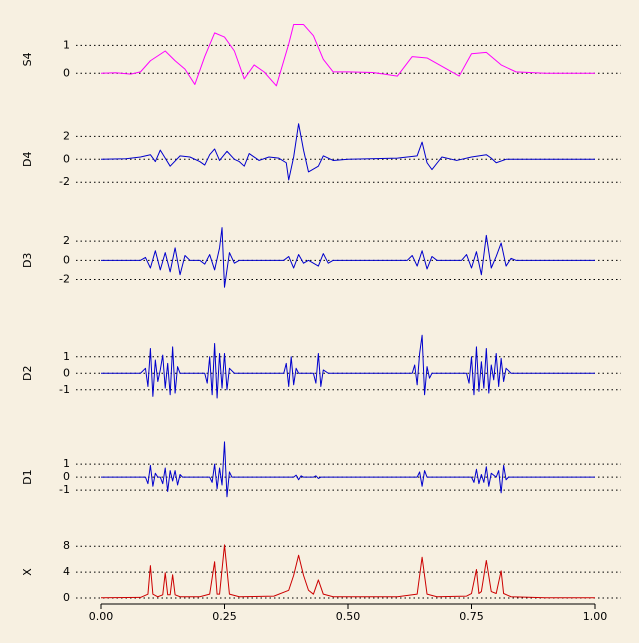  What do you see at coordinates (347, 152) in the screenshot?
I see `series-line-d4` at bounding box center [347, 152].